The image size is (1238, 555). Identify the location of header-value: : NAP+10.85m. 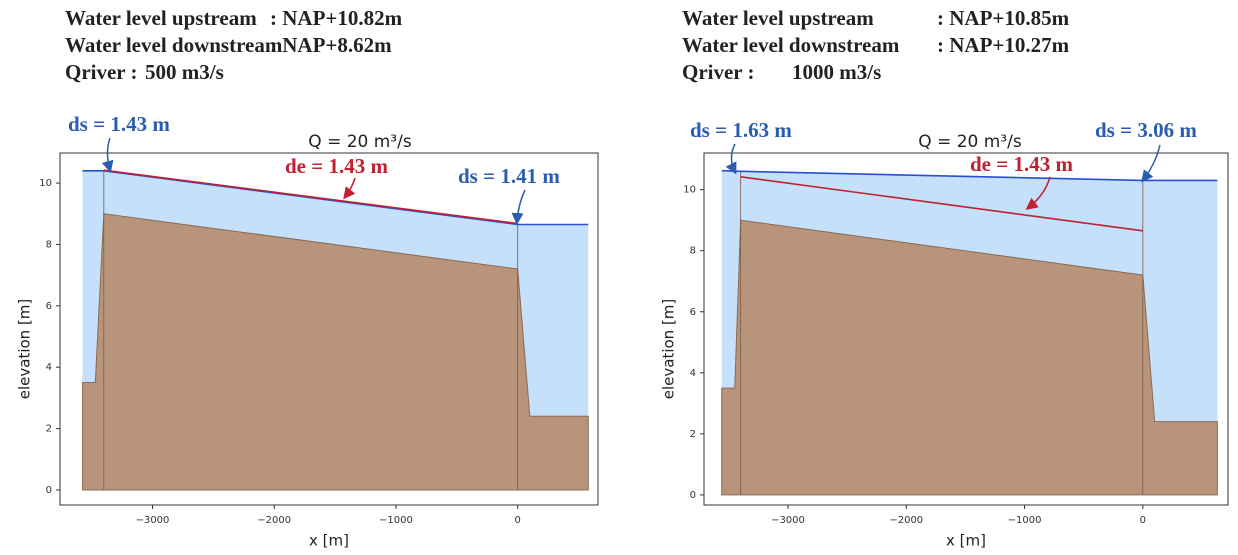
(1003, 18).